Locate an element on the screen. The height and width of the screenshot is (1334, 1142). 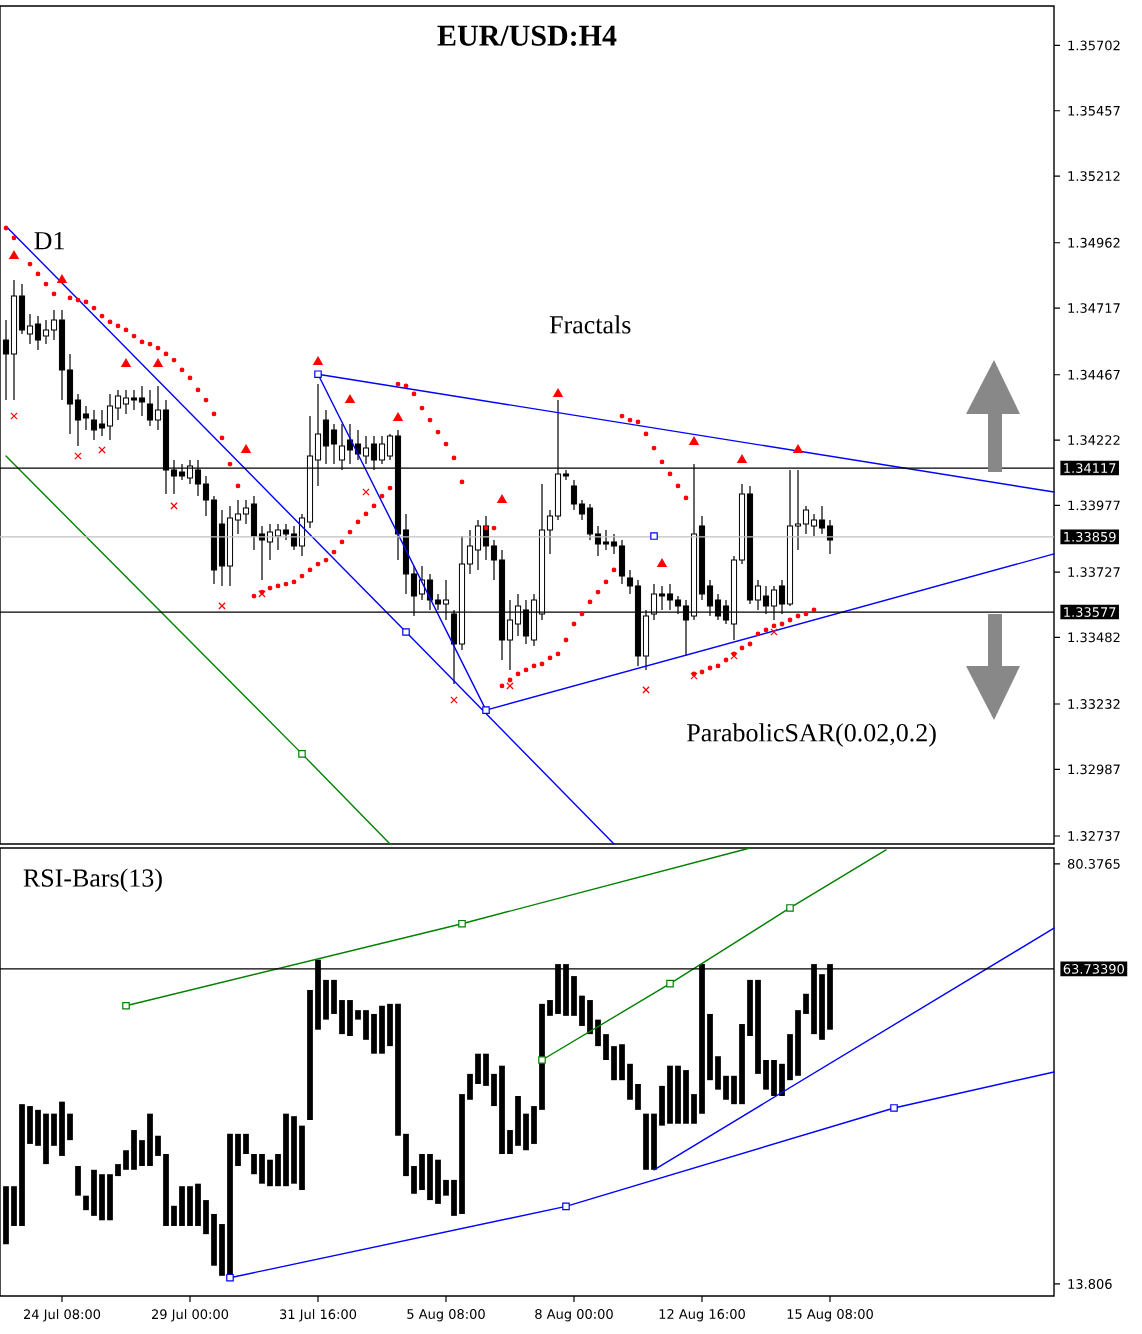
text: RSI-Bars(13) is located at coordinates (92, 880).